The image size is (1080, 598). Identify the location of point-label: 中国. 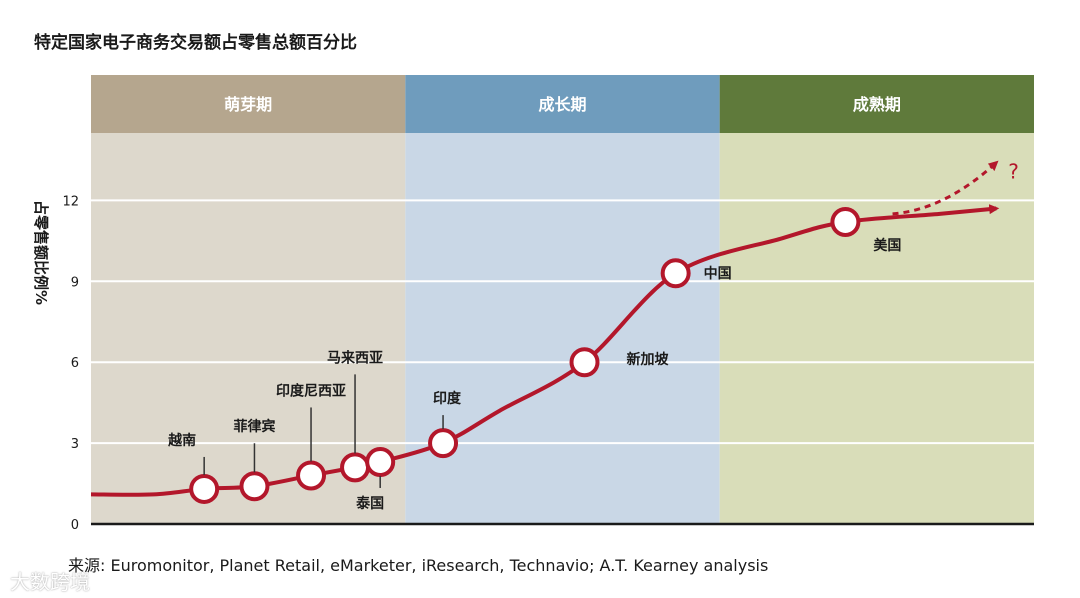
(718, 273).